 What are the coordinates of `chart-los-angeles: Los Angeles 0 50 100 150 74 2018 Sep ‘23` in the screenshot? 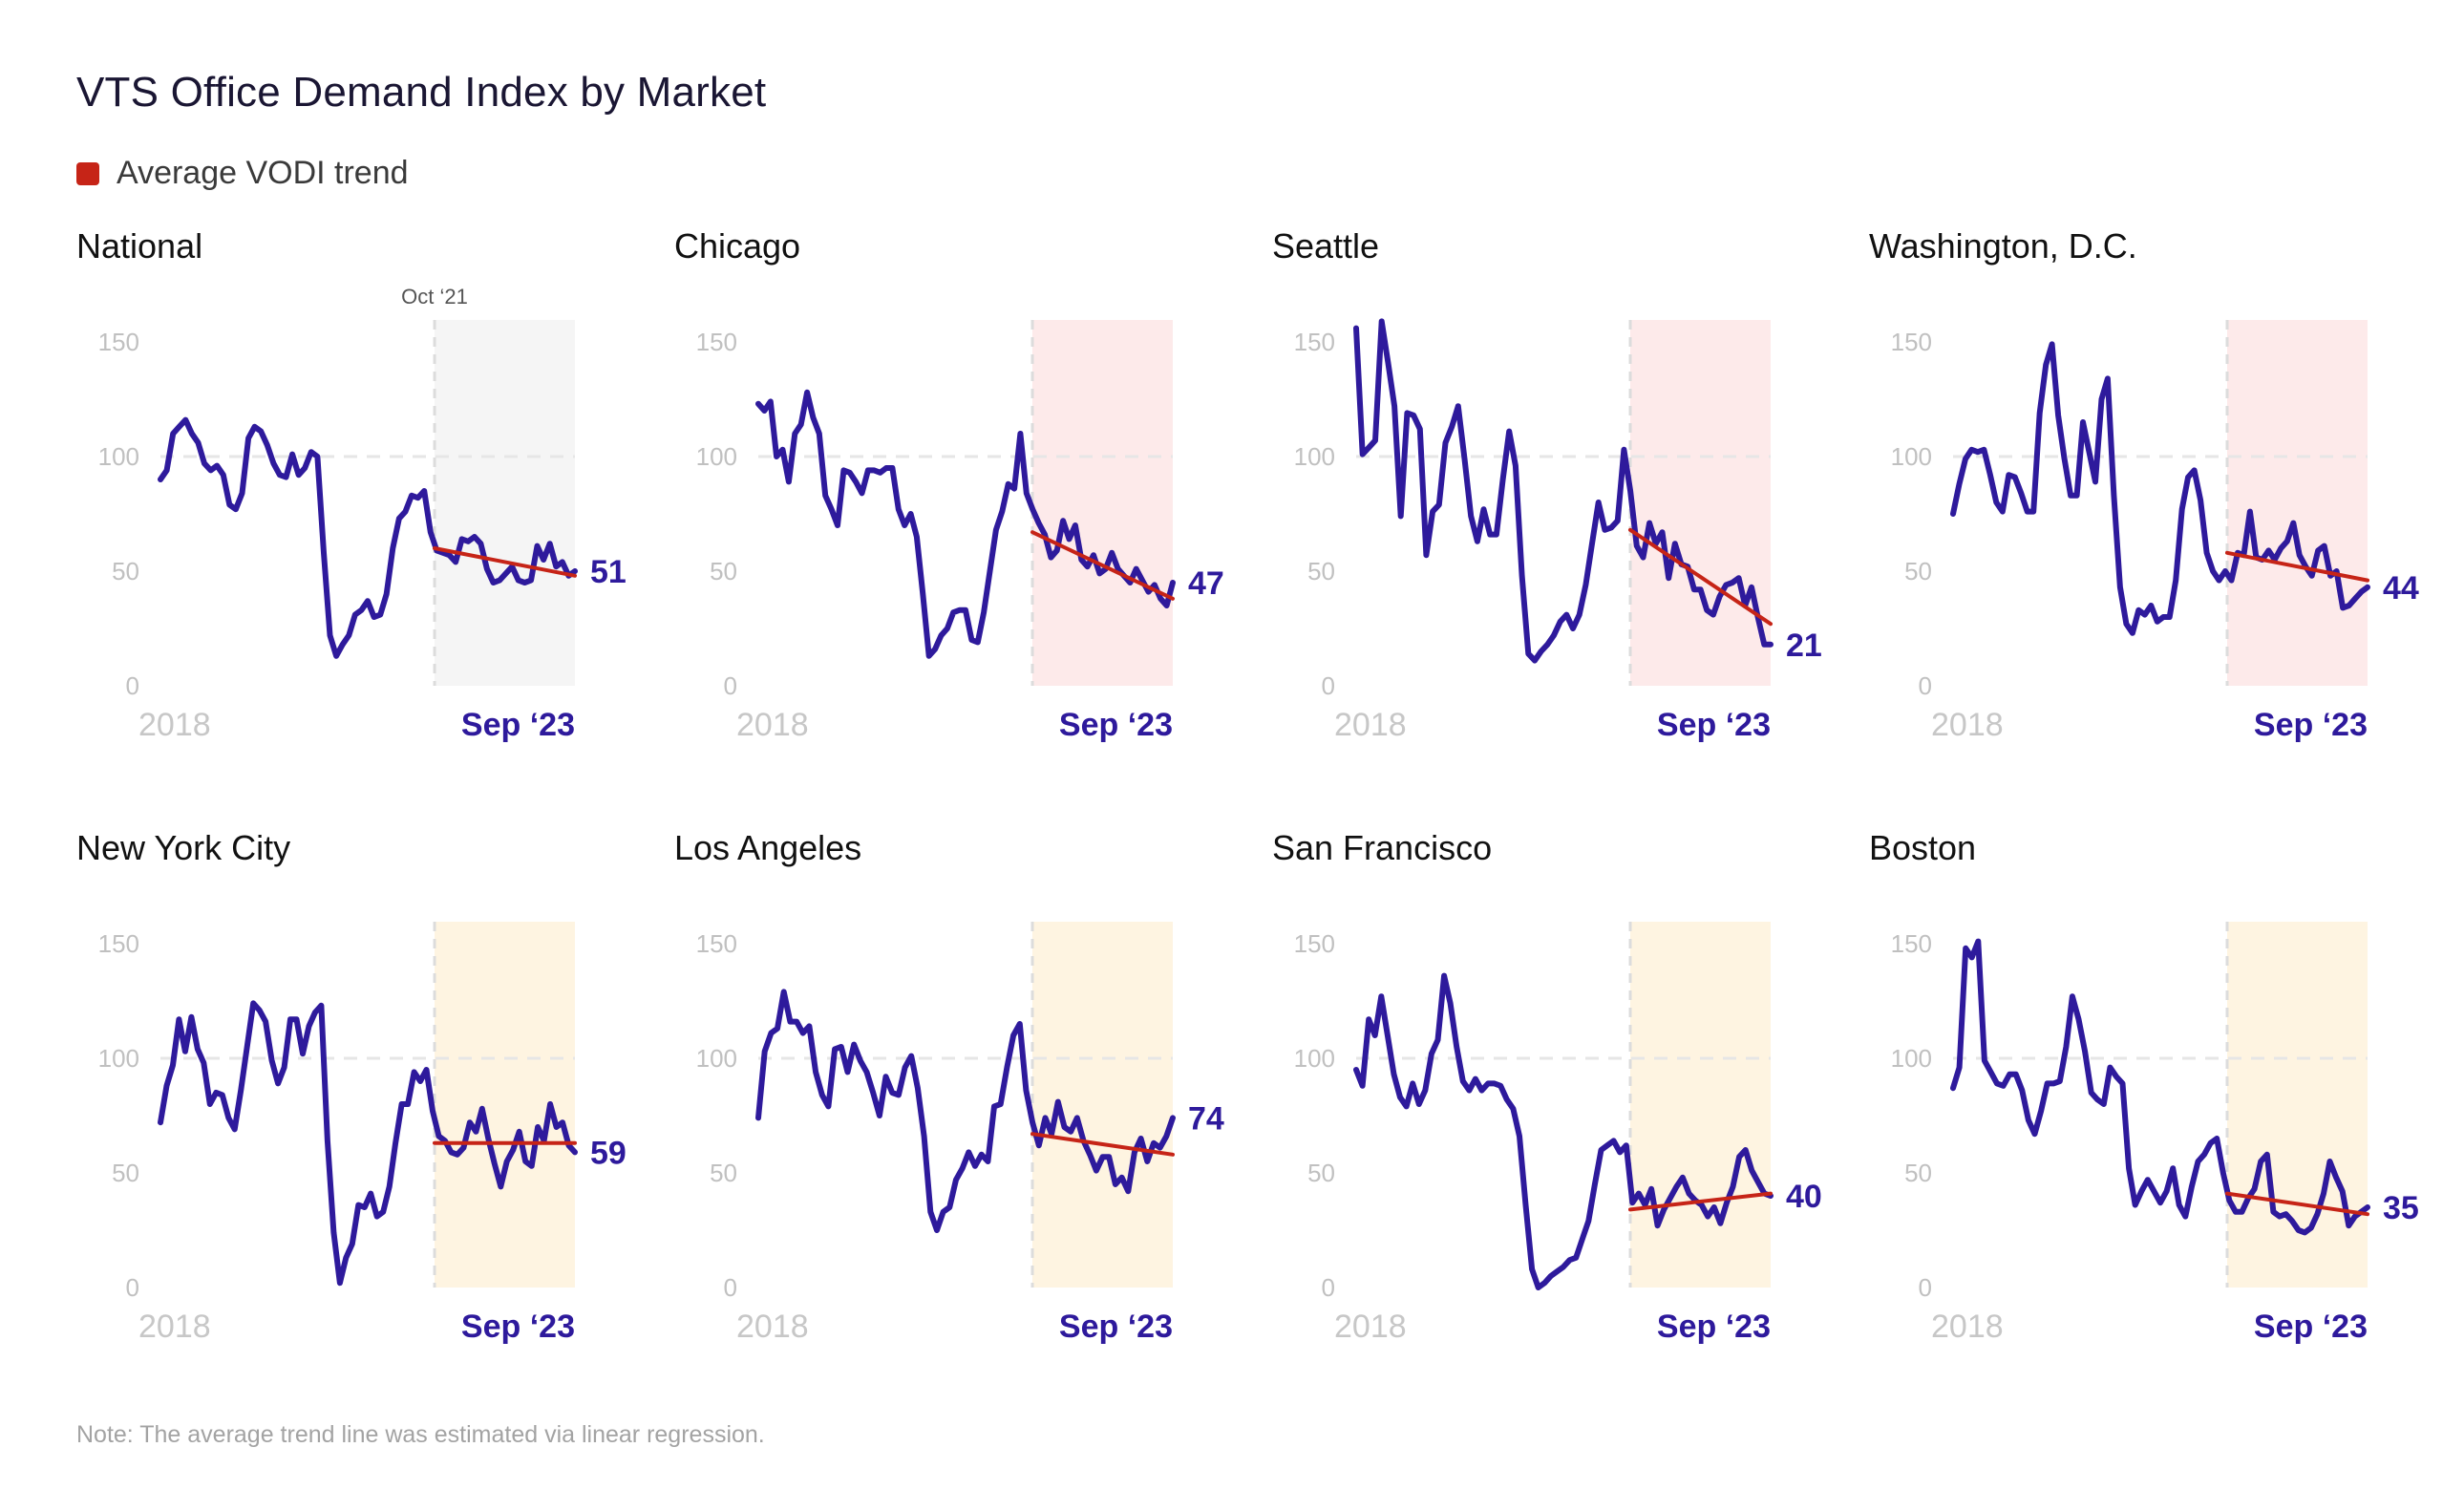 It's located at (949, 1087).